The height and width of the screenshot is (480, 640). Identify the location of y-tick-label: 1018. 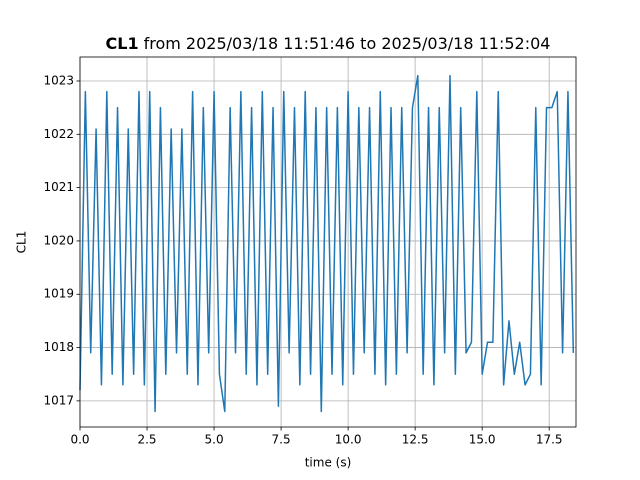
(58, 347).